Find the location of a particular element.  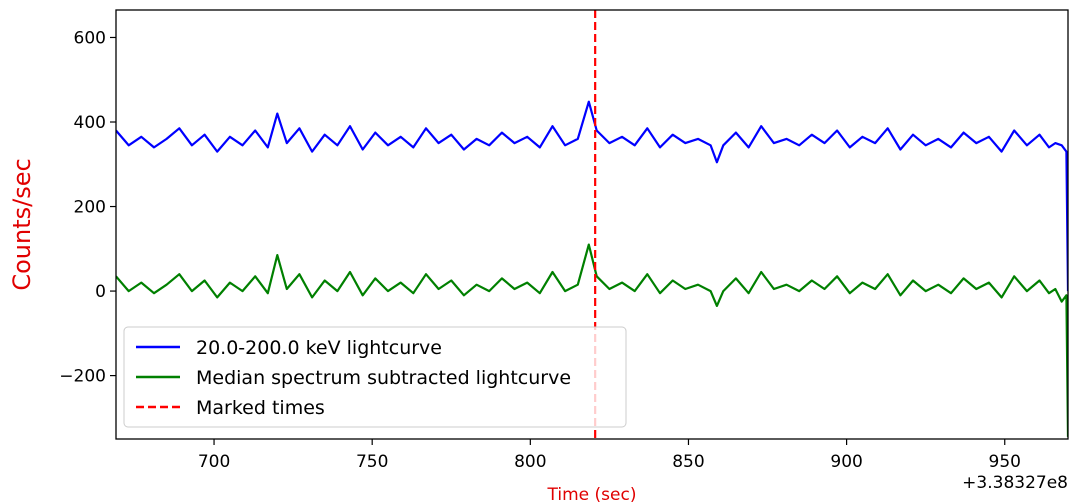

x-axis-label: Time (sec) is located at coordinates (592, 494).